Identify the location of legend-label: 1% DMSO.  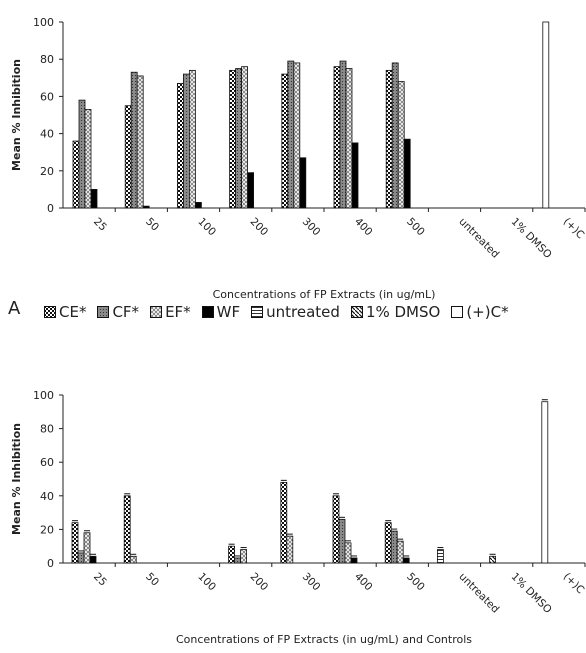
(403, 312).